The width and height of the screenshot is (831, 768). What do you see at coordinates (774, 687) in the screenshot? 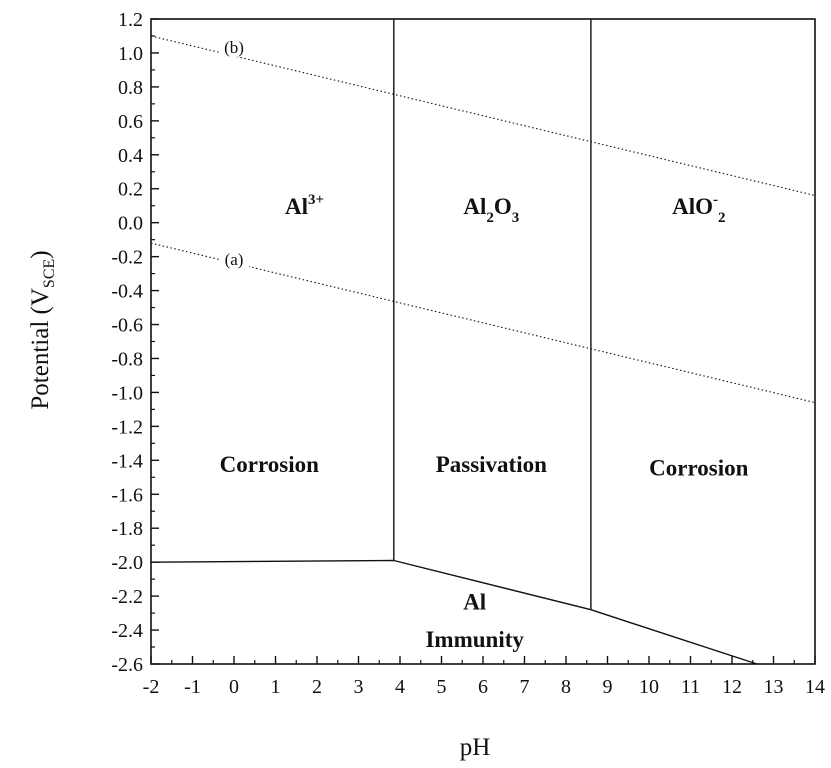
I see `x-tick-label: 13` at bounding box center [774, 687].